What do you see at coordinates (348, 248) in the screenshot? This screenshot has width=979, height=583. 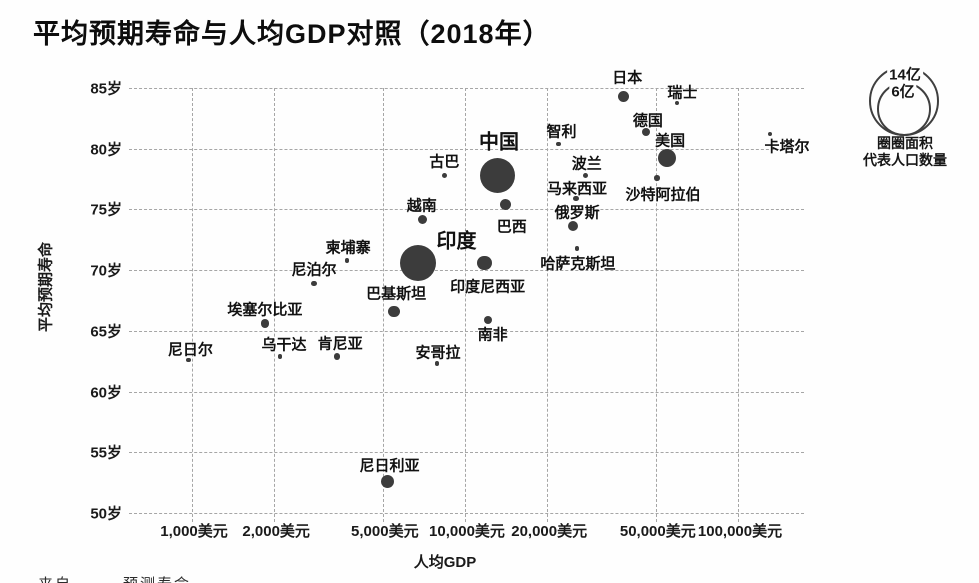 I see `country-label: 柬埔寨` at bounding box center [348, 248].